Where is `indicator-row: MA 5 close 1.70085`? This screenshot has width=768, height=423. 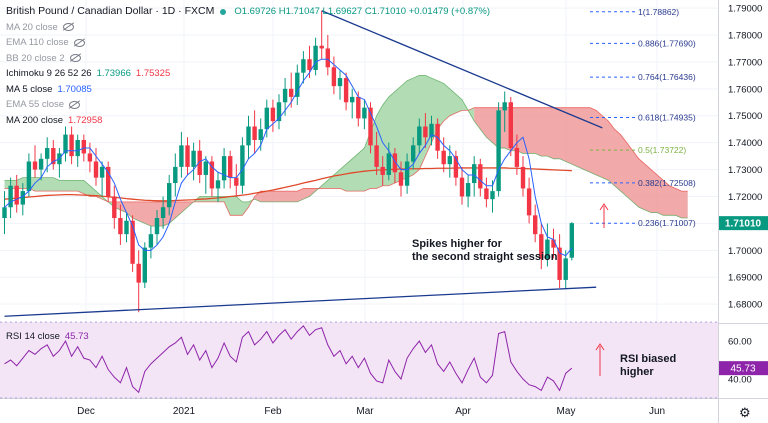
indicator-row: MA 5 close 1.70085 is located at coordinates (248, 90).